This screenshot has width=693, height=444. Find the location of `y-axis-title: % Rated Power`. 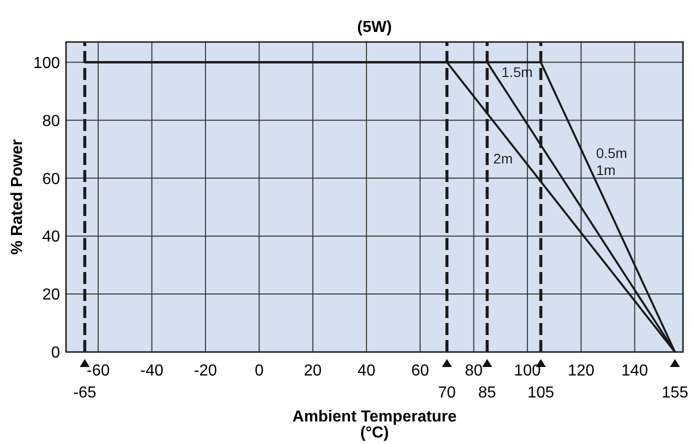

y-axis-title: % Rated Power is located at coordinates (17, 197).